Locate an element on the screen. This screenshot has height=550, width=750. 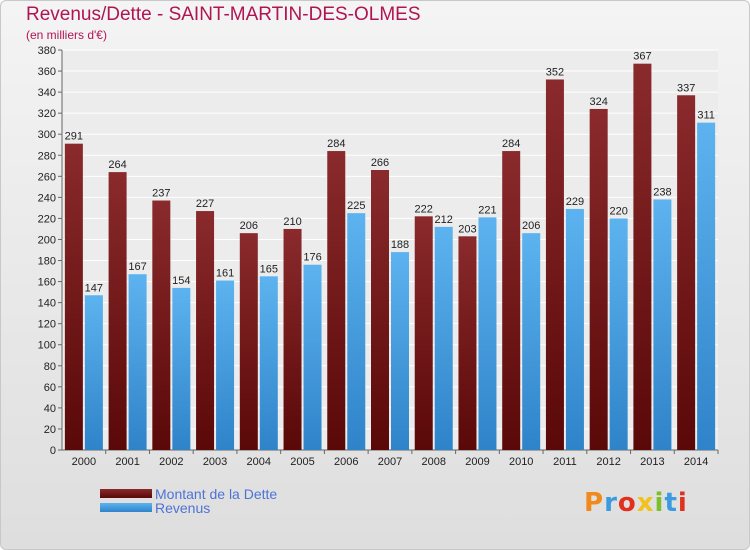
logo-letter: o is located at coordinates (627, 503).